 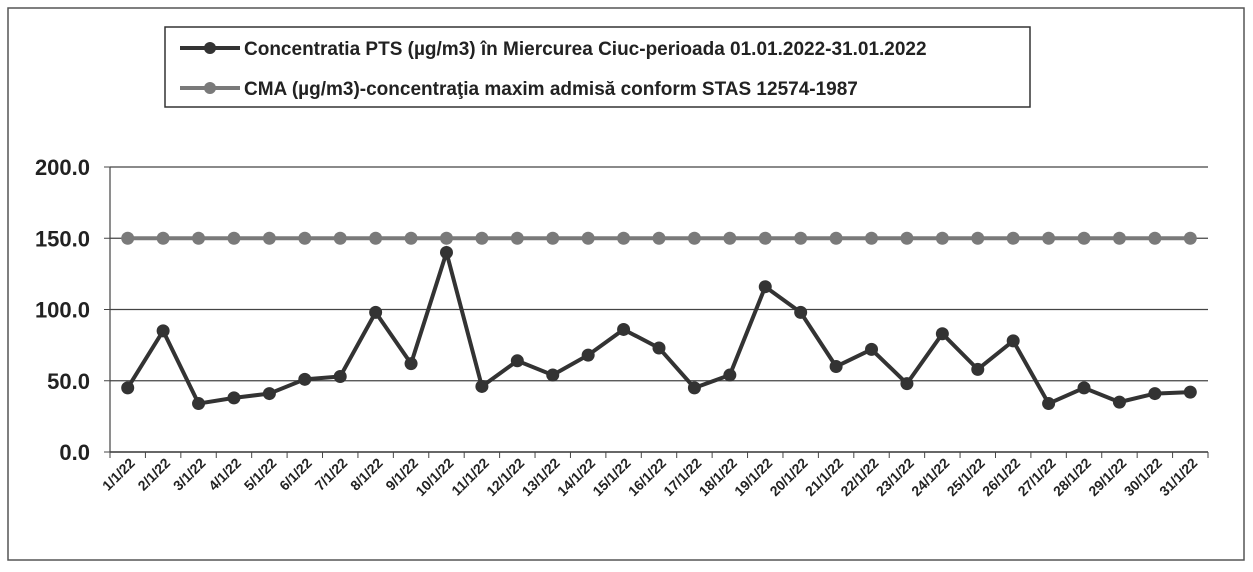 What do you see at coordinates (895, 477) in the screenshot?
I see `x-tick-label: 23/1/22` at bounding box center [895, 477].